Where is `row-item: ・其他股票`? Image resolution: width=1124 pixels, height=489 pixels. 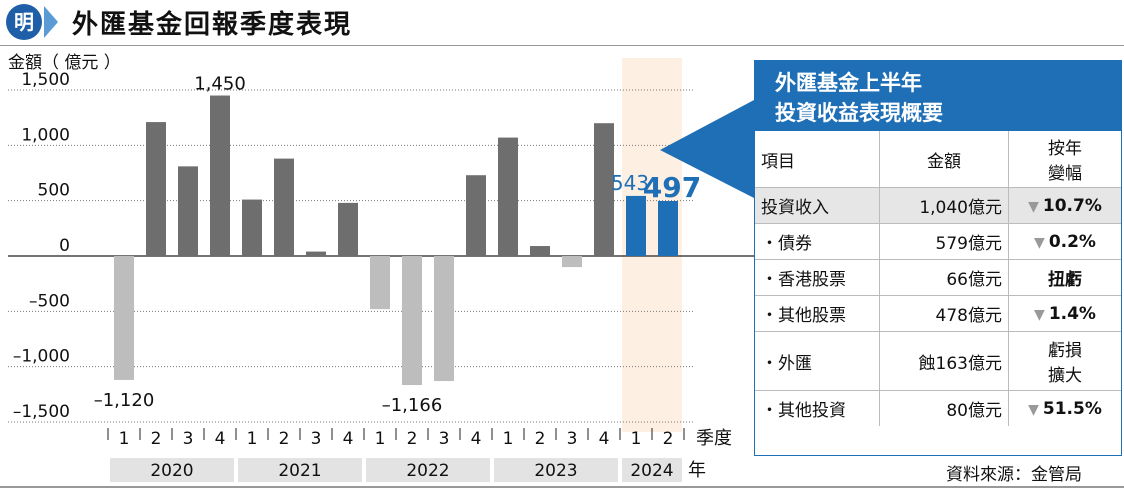
row-item: ・其他股票 is located at coordinates (817, 313).